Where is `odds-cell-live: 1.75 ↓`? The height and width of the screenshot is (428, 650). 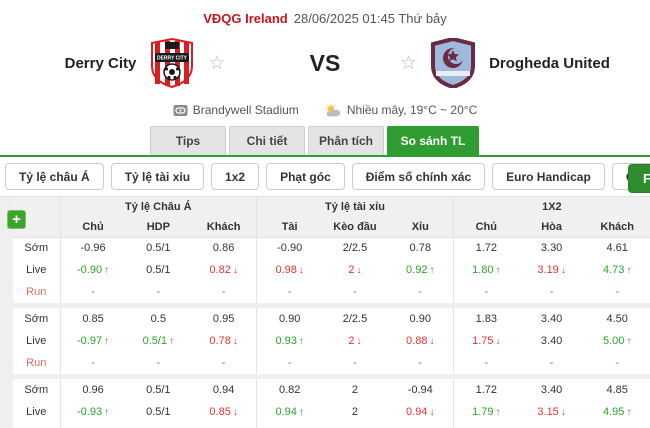
odds-cell-live: 1.75 ↓ is located at coordinates (485, 341).